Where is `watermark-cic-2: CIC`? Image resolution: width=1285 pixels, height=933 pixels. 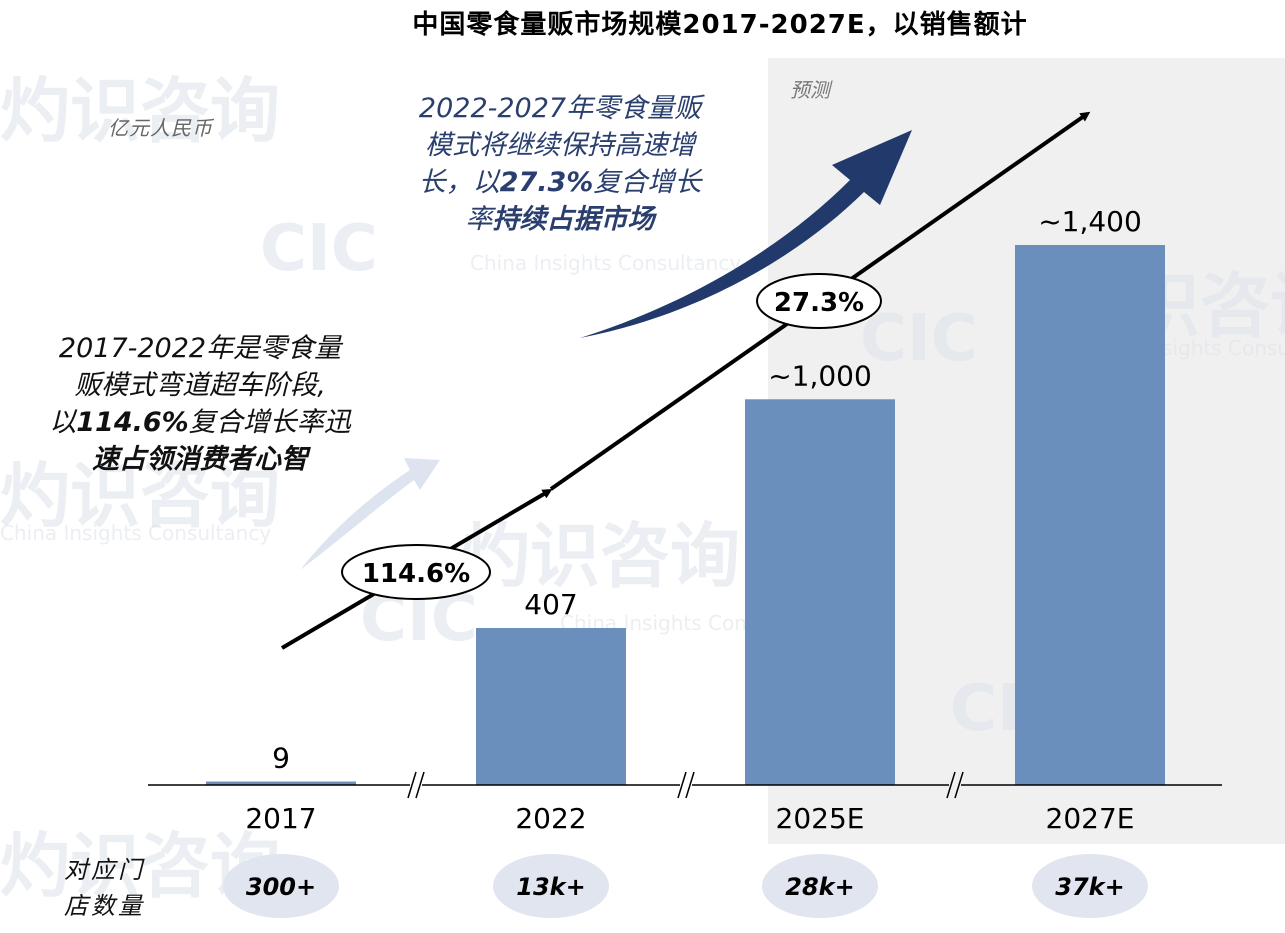 watermark-cic-2: CIC is located at coordinates (919, 339).